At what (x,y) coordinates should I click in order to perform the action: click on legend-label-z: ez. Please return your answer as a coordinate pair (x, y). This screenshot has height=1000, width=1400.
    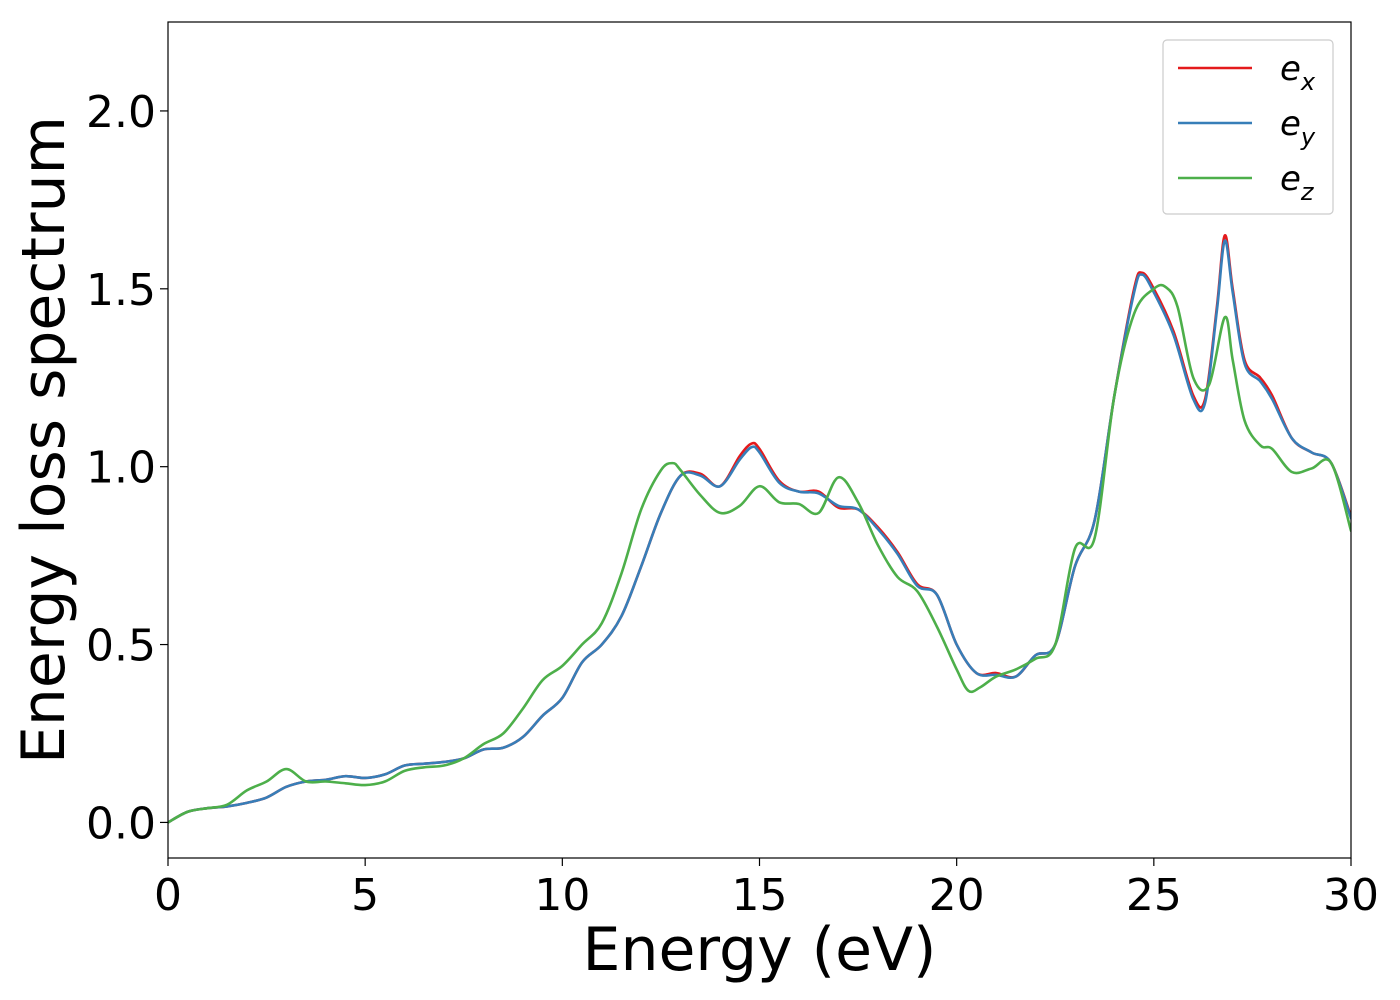
    Looking at the image, I should click on (1297, 182).